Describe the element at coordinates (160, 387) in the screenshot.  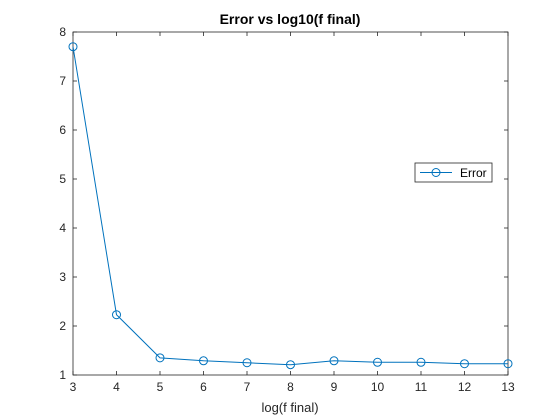
I see `x-tick-label: 5` at that location.